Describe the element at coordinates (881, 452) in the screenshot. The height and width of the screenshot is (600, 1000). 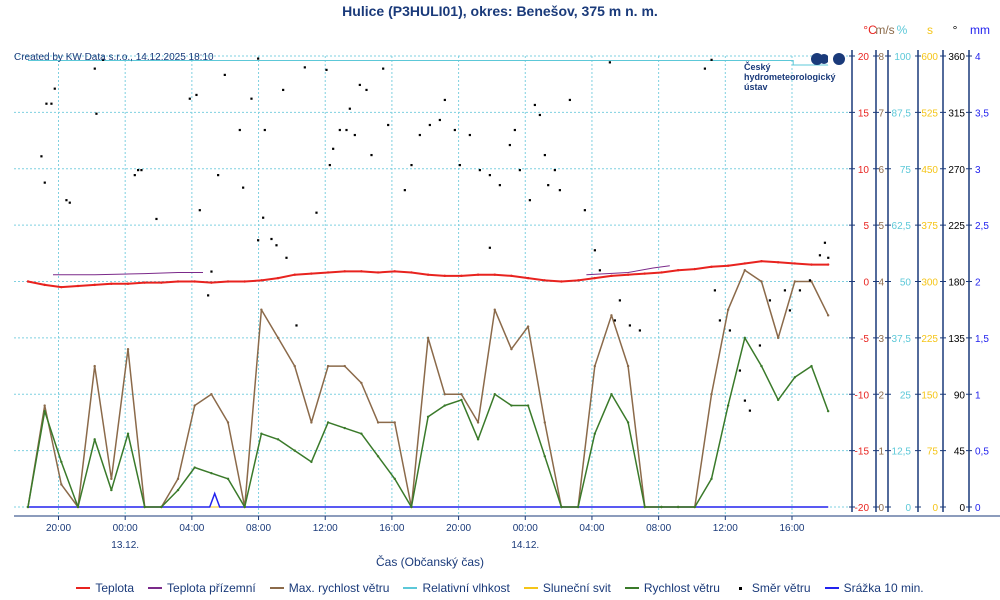
I see `y-tick-label-wind: 1` at that location.